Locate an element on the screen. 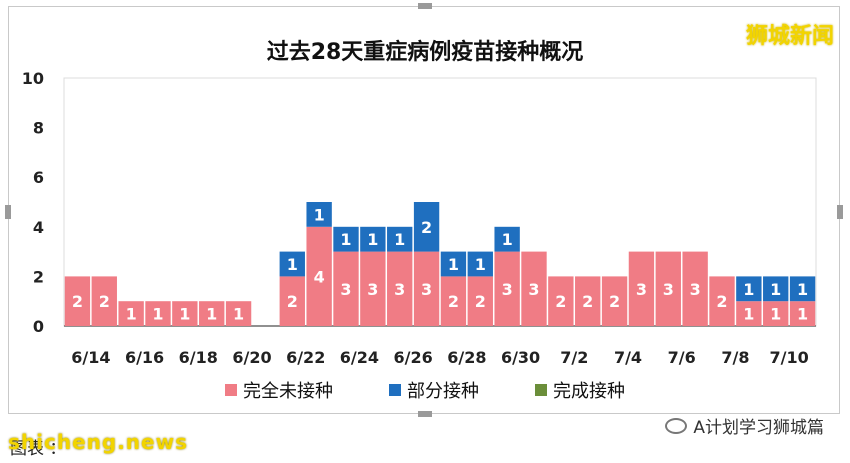 This screenshot has height=463, width=850. x-tick-label: 7/2 is located at coordinates (574, 357).